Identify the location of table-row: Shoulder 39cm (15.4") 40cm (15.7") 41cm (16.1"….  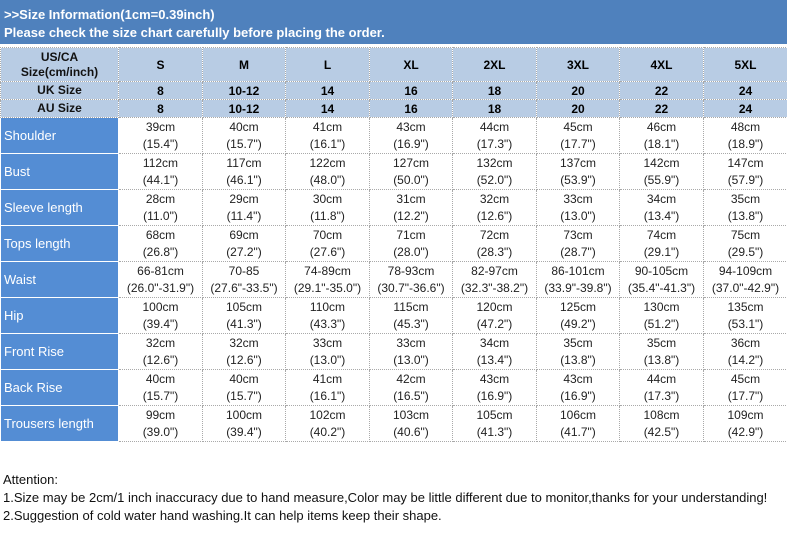
(393, 135).